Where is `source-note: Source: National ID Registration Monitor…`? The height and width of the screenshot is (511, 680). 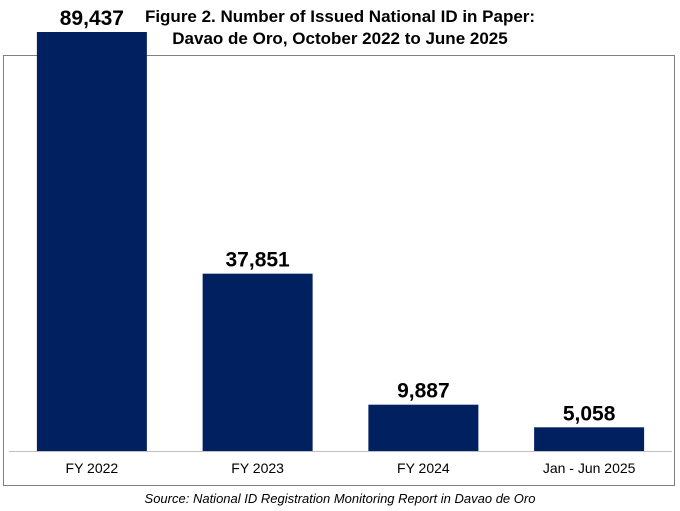
source-note: Source: National ID Registration Monitor… is located at coordinates (340, 498).